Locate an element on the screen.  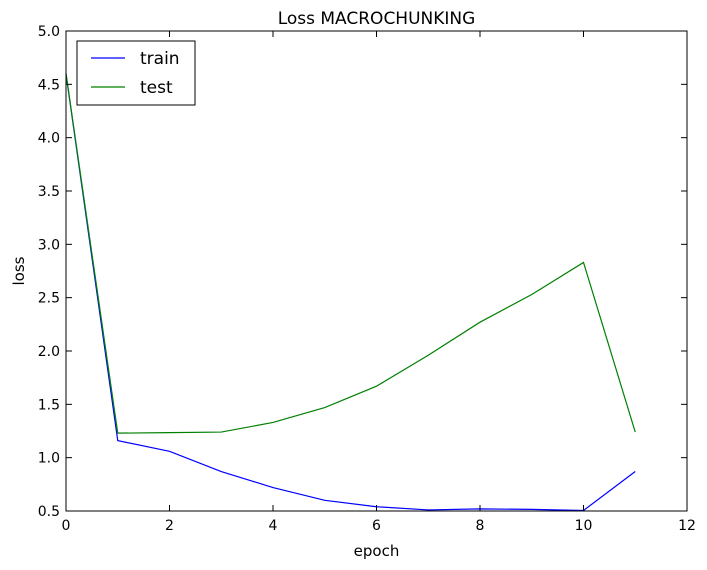
x-tick-label: 2 is located at coordinates (169, 526).